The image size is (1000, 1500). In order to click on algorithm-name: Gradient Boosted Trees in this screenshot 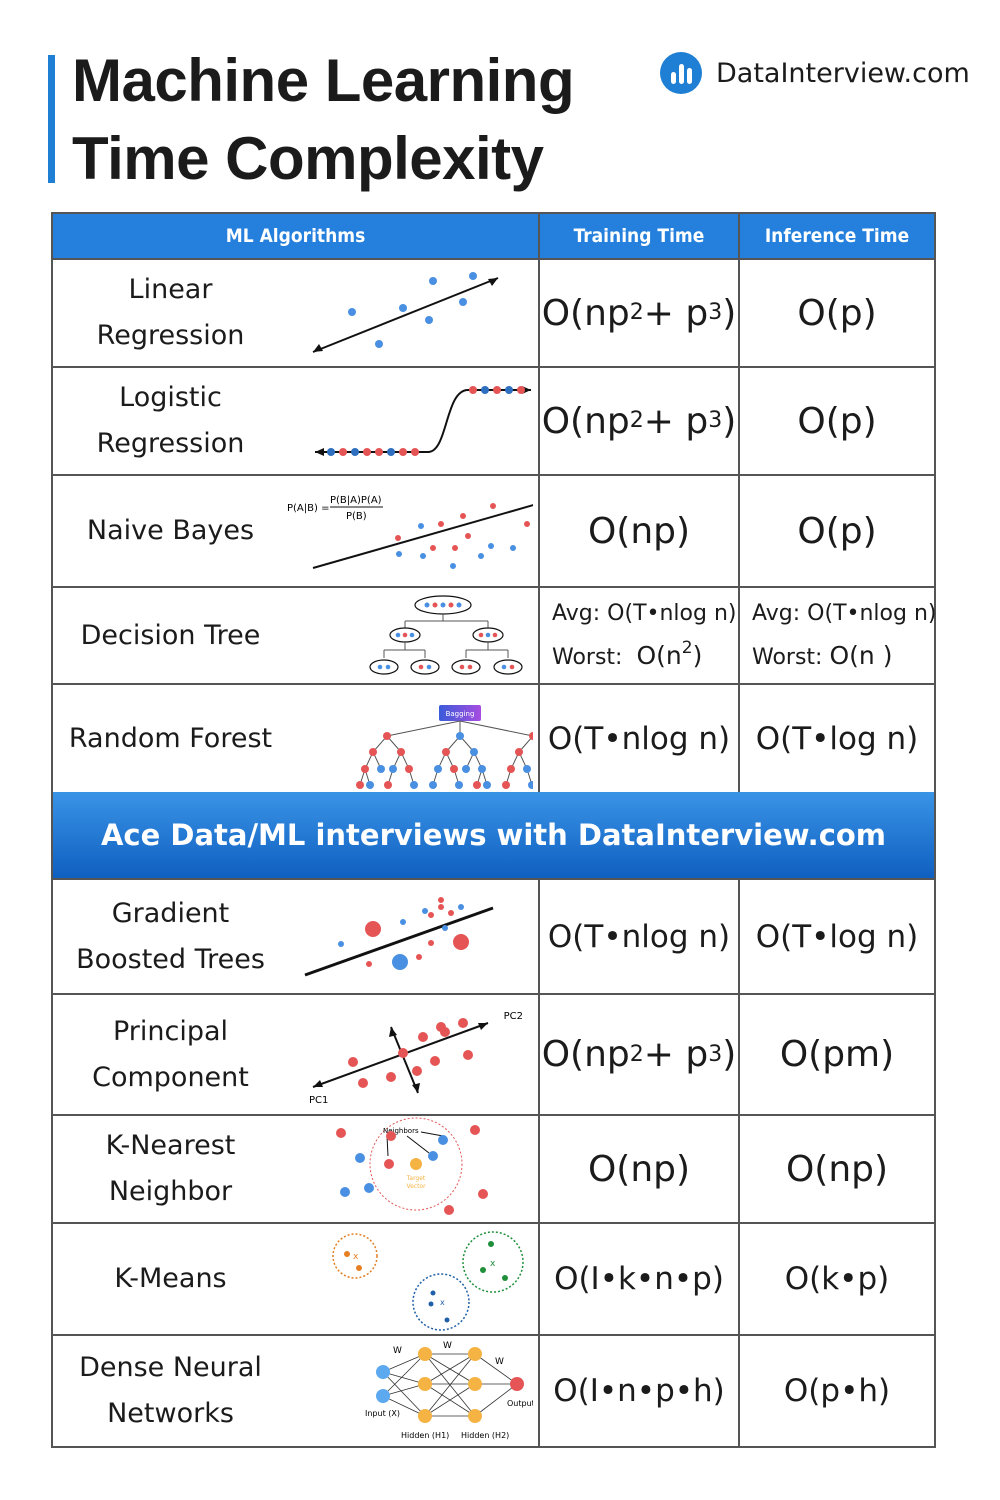, I will do `click(170, 936)`.